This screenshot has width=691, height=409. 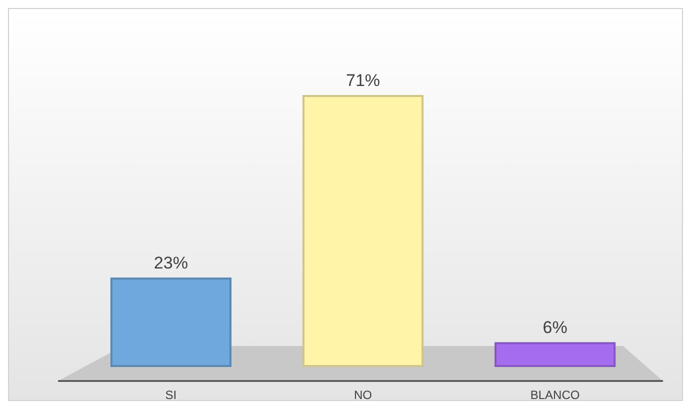 I want to click on x-tick-label: SI, so click(x=171, y=395).